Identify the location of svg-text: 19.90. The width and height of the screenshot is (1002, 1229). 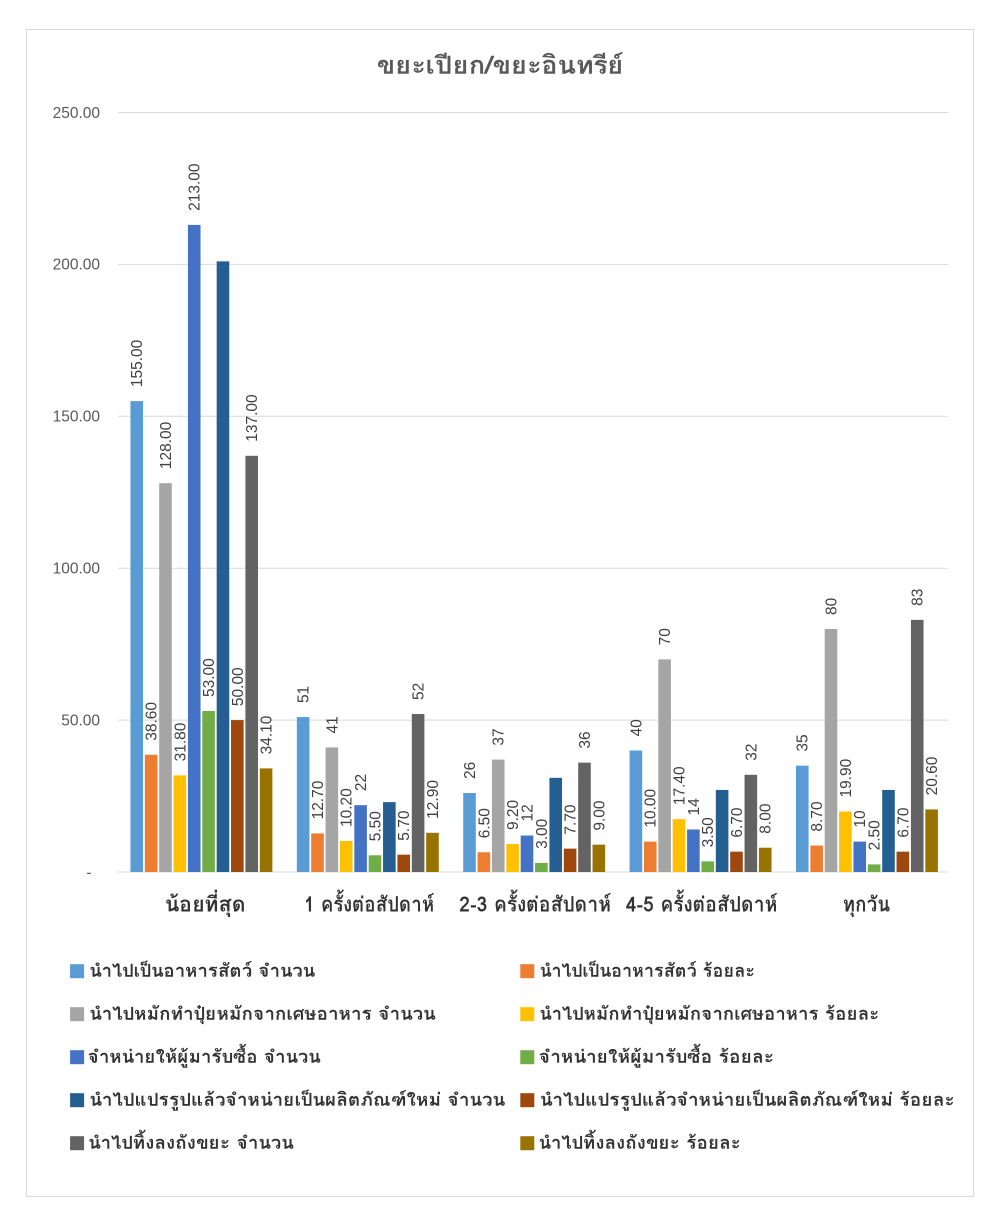
(846, 777).